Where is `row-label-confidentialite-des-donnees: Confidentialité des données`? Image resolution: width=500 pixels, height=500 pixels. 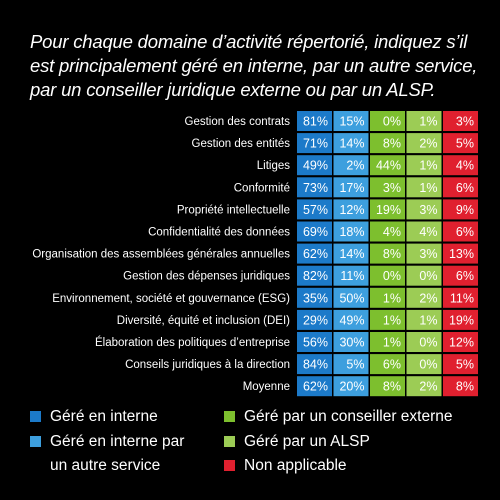 row-label-confidentialite-des-donnees: Confidentialité des données is located at coordinates (219, 233).